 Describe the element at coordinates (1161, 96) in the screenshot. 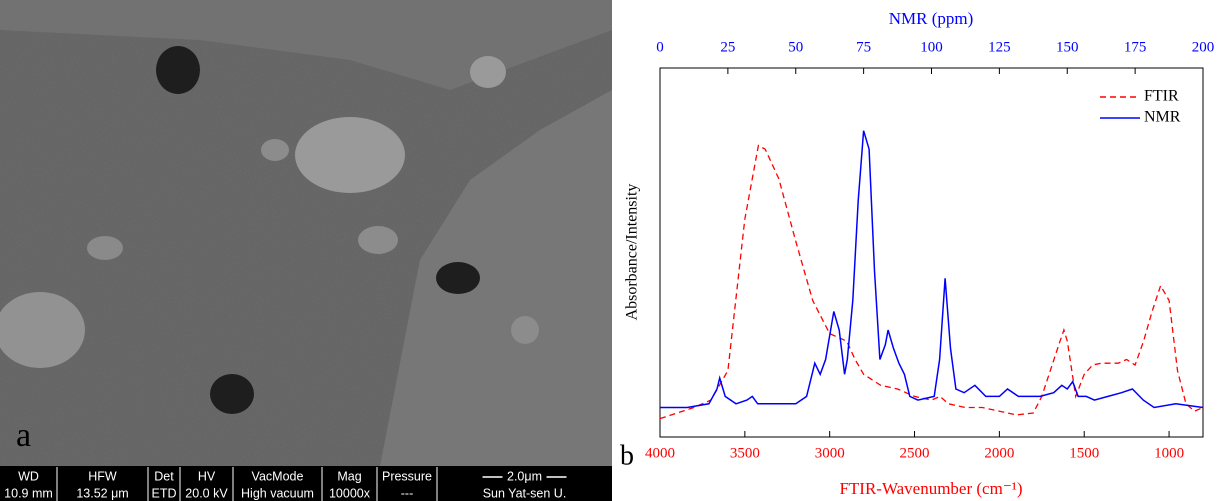

I see `legend-label: FTIR` at that location.